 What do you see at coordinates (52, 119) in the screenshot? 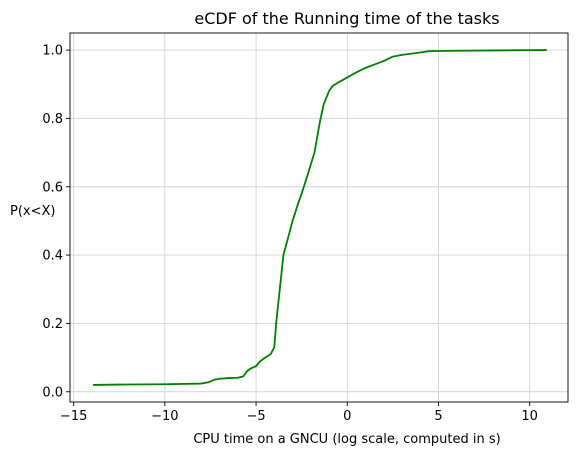
I see `y-tick-label: 0.8` at bounding box center [52, 119].